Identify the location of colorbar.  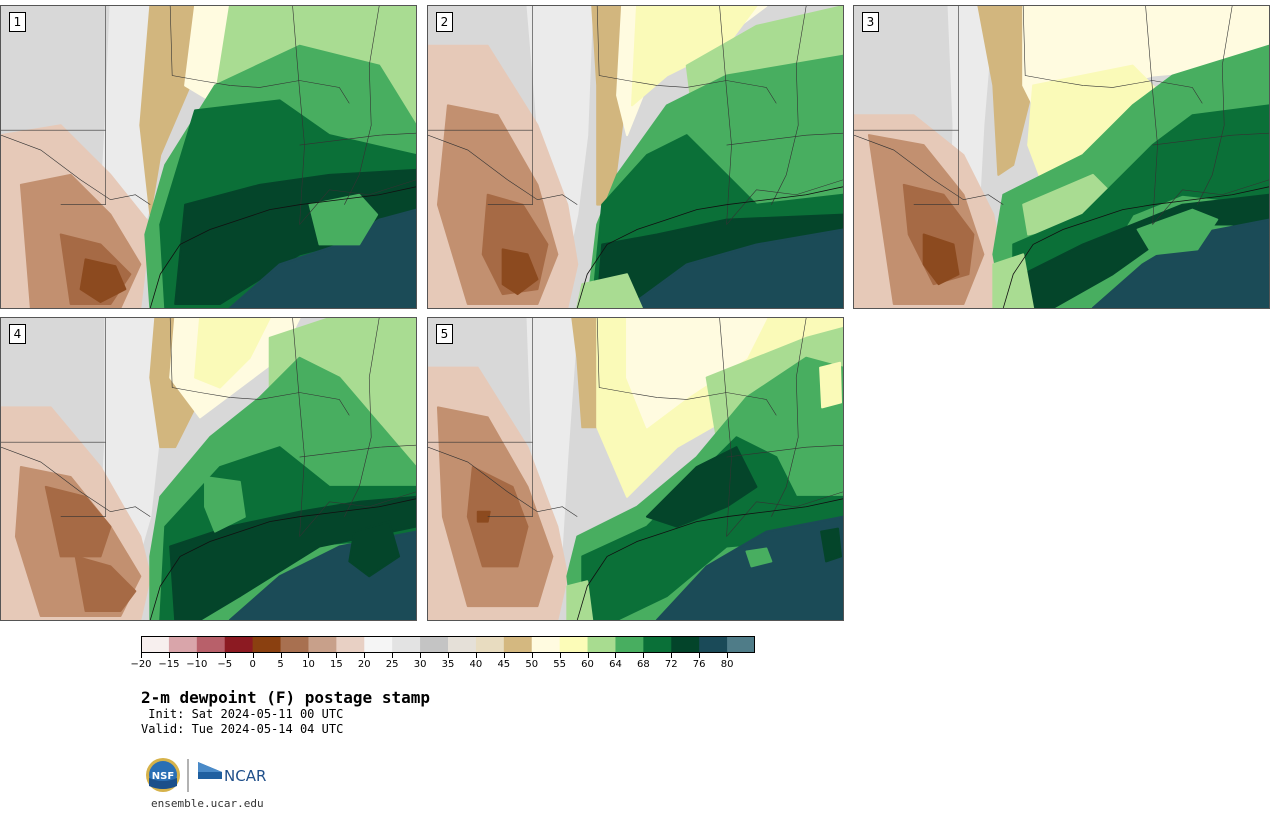
(448, 644).